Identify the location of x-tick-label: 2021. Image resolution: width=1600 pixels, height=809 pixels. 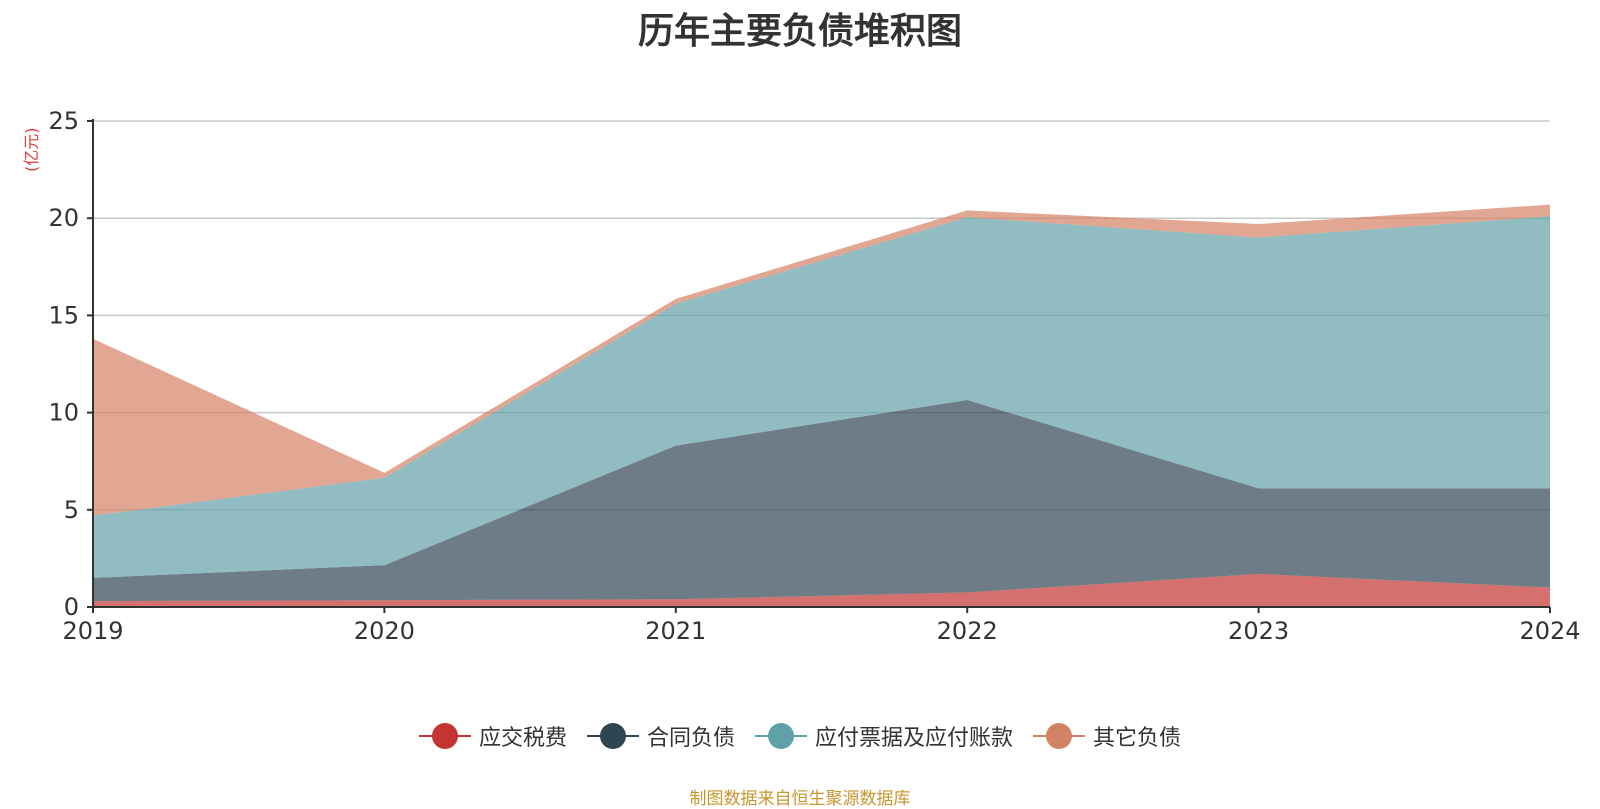
(675, 631).